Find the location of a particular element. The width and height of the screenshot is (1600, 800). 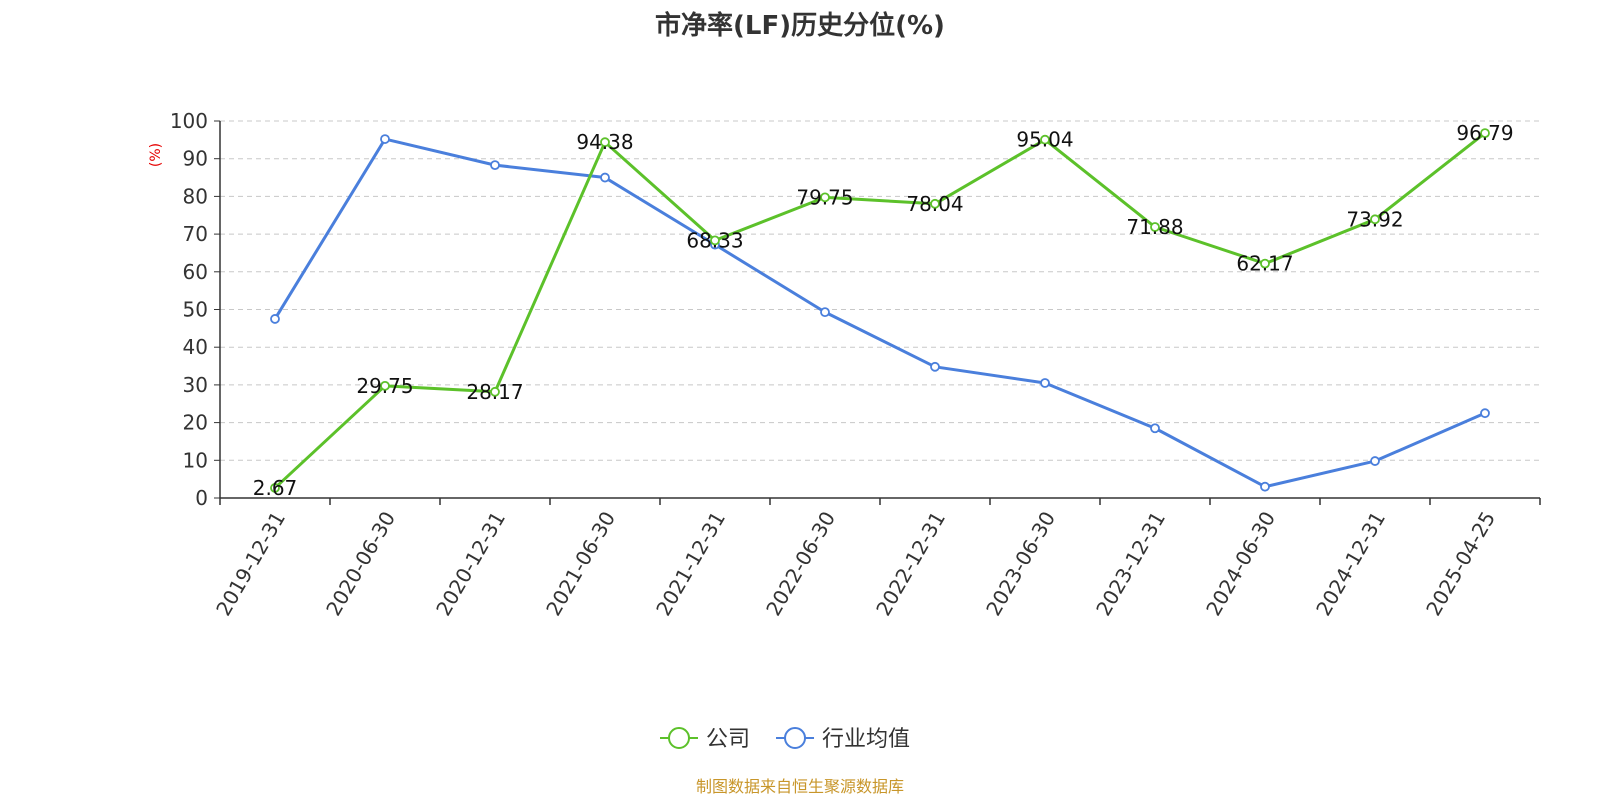

data-label: 73.92 is located at coordinates (1374, 219).